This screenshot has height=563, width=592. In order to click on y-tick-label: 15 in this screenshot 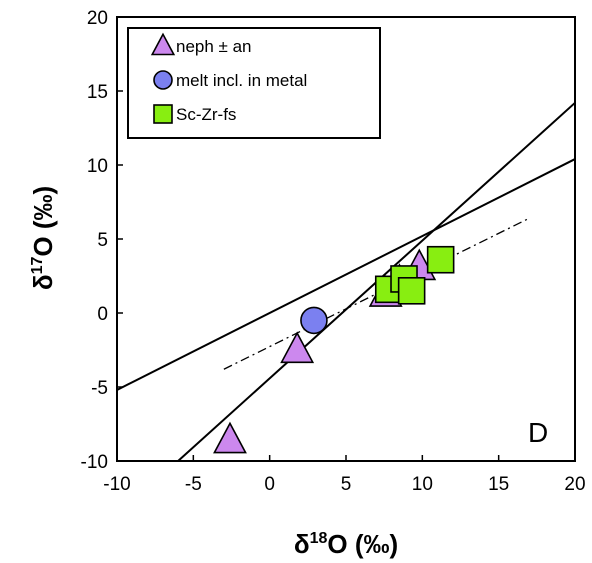, I will do `click(97, 92)`.